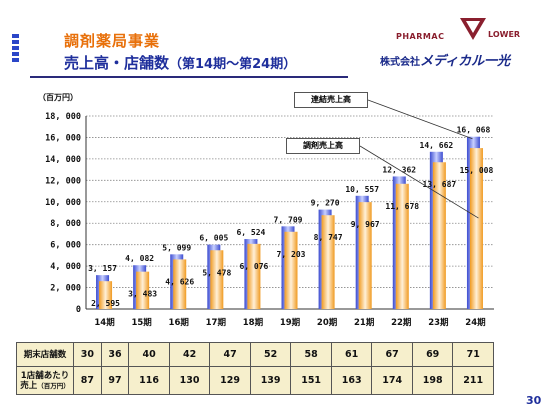 The image size is (560, 420). What do you see at coordinates (420, 119) in the screenshot?
I see `legend-connector-consolidated` at bounding box center [420, 119].